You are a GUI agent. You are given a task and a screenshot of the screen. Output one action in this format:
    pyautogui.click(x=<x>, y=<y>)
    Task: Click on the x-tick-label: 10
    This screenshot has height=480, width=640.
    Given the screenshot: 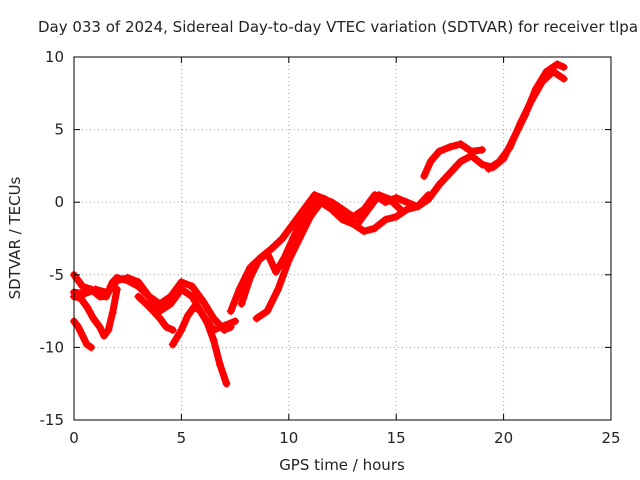 What is the action you would take?
    pyautogui.click(x=288, y=438)
    